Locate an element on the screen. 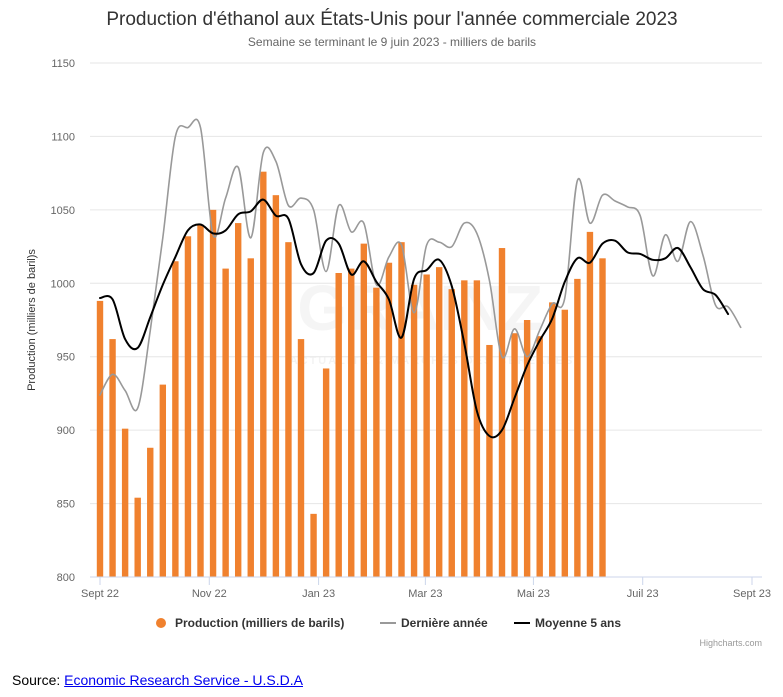 This screenshot has height=697, width=783. y-axis-label: Production (milliers de baril)s is located at coordinates (32, 320).